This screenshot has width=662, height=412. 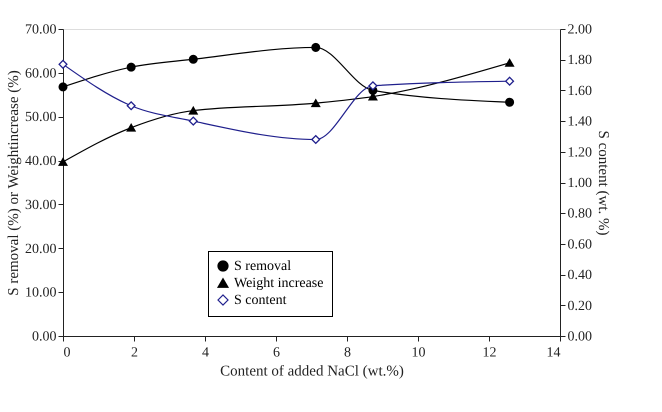 What do you see at coordinates (40, 162) in the screenshot?
I see `y-tick-label: 40.00` at bounding box center [40, 162].